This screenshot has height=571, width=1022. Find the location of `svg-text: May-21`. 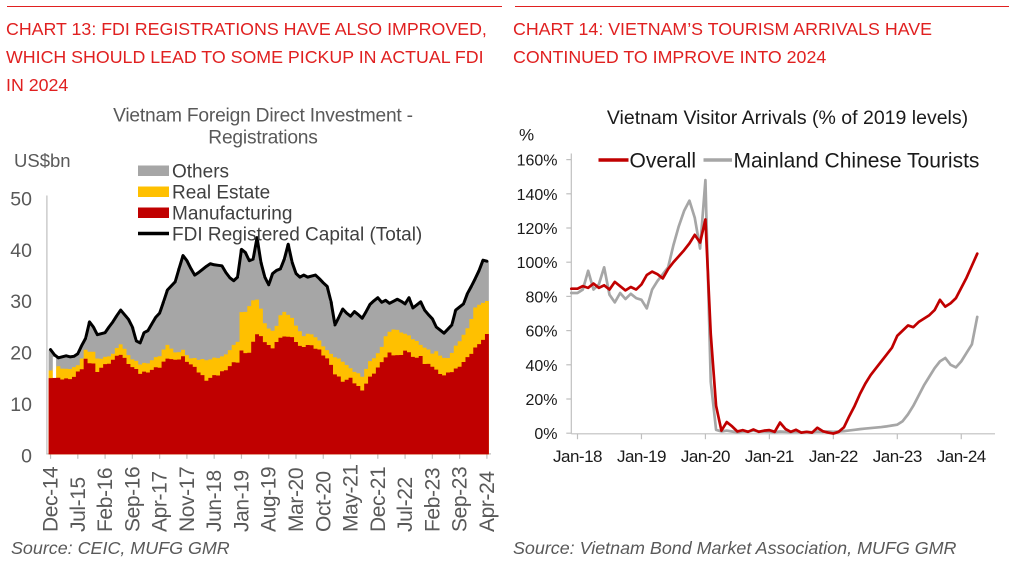

svg-text: May-21 is located at coordinates (351, 498).